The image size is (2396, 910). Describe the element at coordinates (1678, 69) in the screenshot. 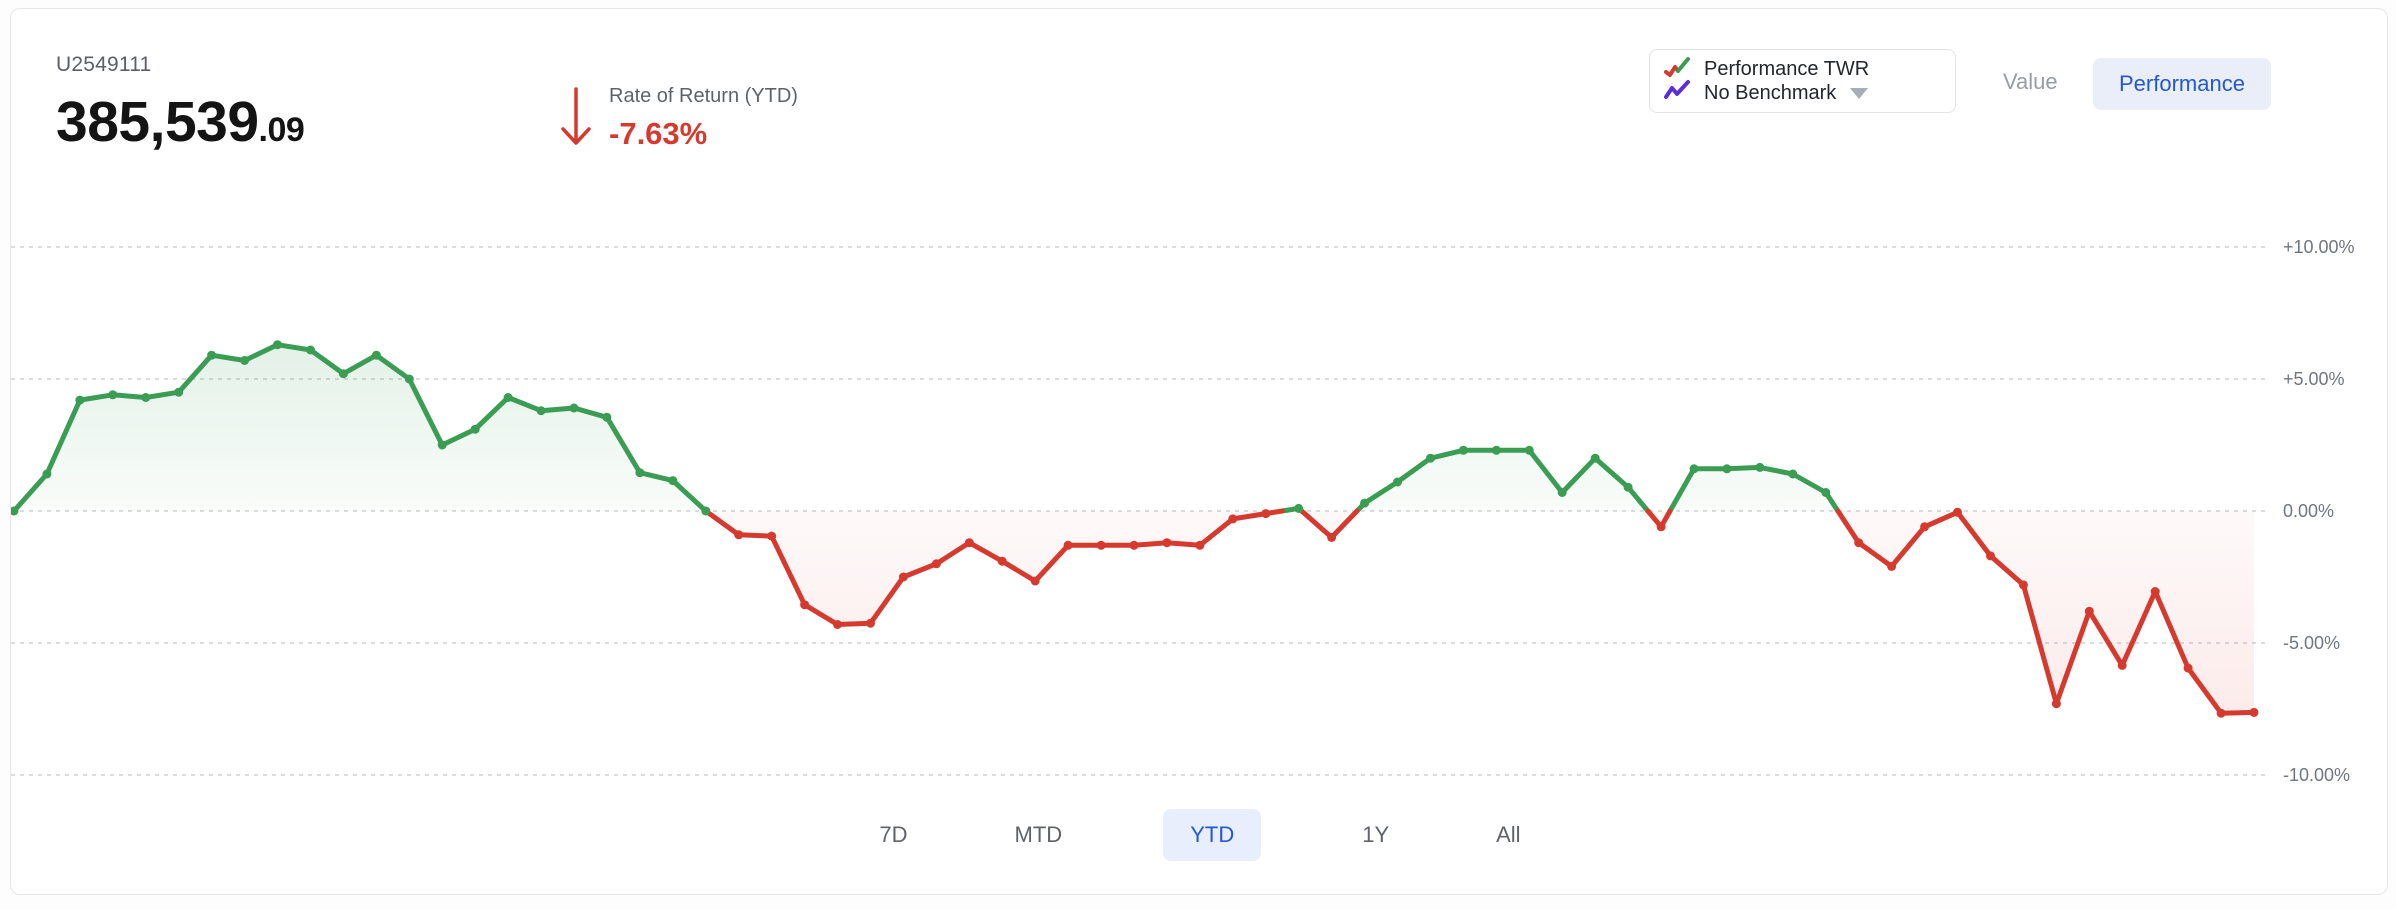

I see `performance-line-icon` at that location.